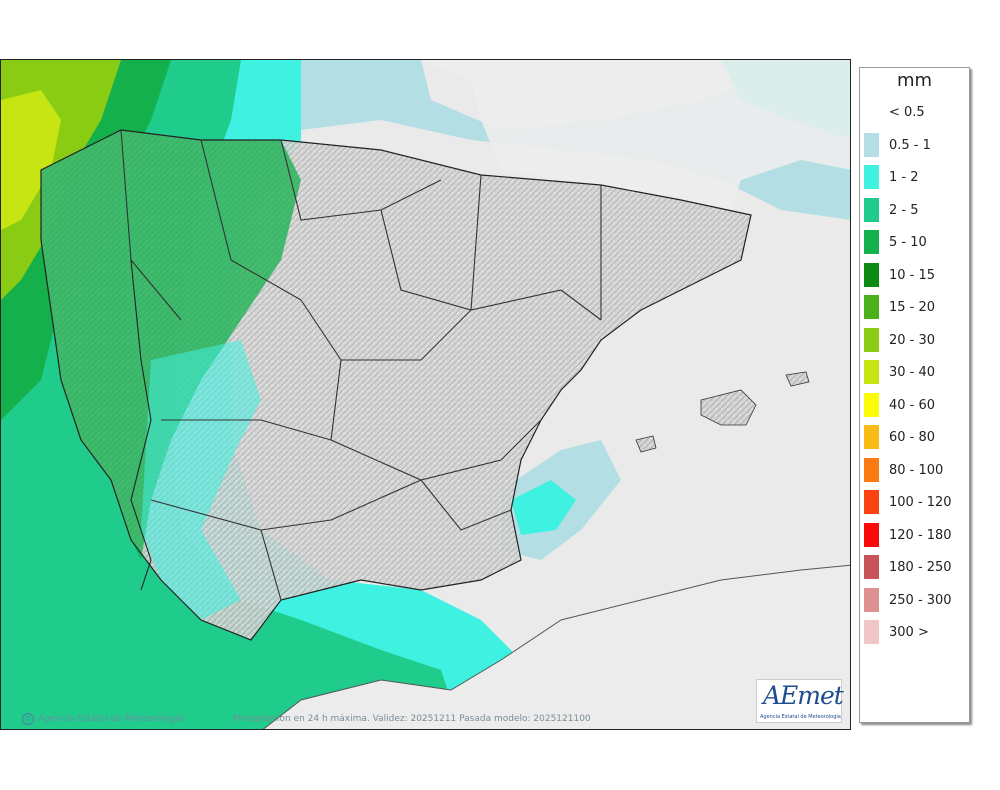 This screenshot has width=1000, height=790. What do you see at coordinates (803, 695) in the screenshot?
I see `logo-text: AEmet` at bounding box center [803, 695].